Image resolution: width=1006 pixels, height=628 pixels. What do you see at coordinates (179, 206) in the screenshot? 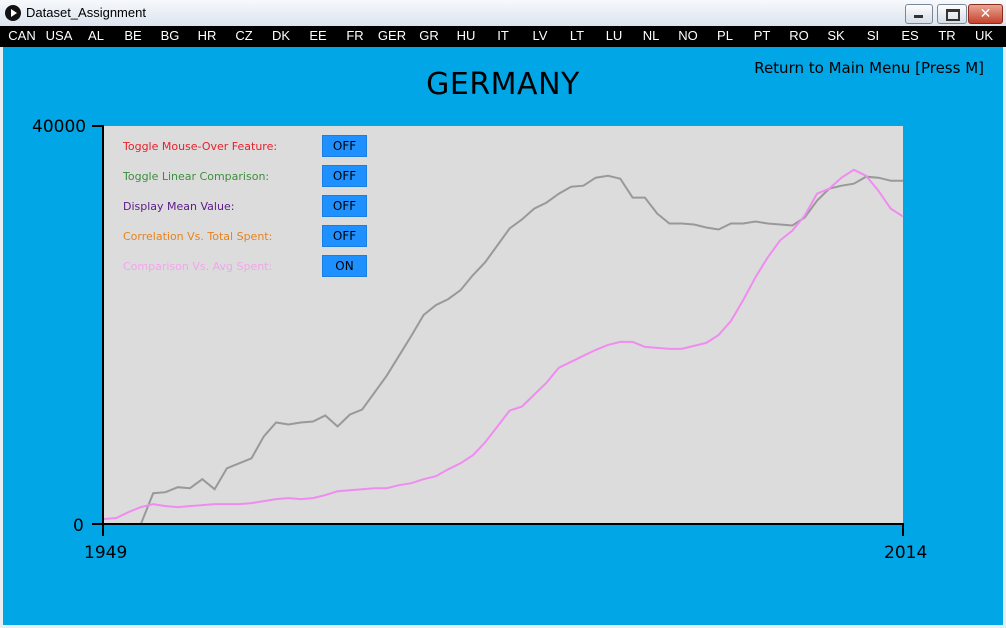
I see `display-mean-value-label: Display Mean Value:` at bounding box center [179, 206].